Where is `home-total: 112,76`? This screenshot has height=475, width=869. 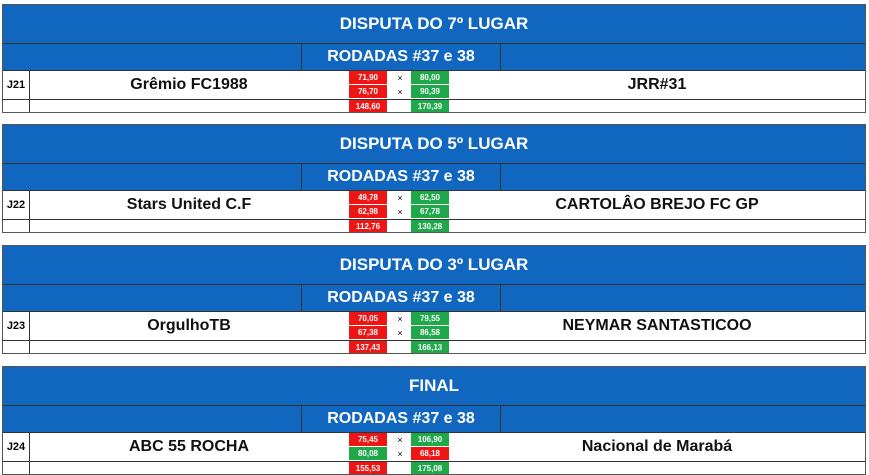
home-total: 112,76 is located at coordinates (368, 226).